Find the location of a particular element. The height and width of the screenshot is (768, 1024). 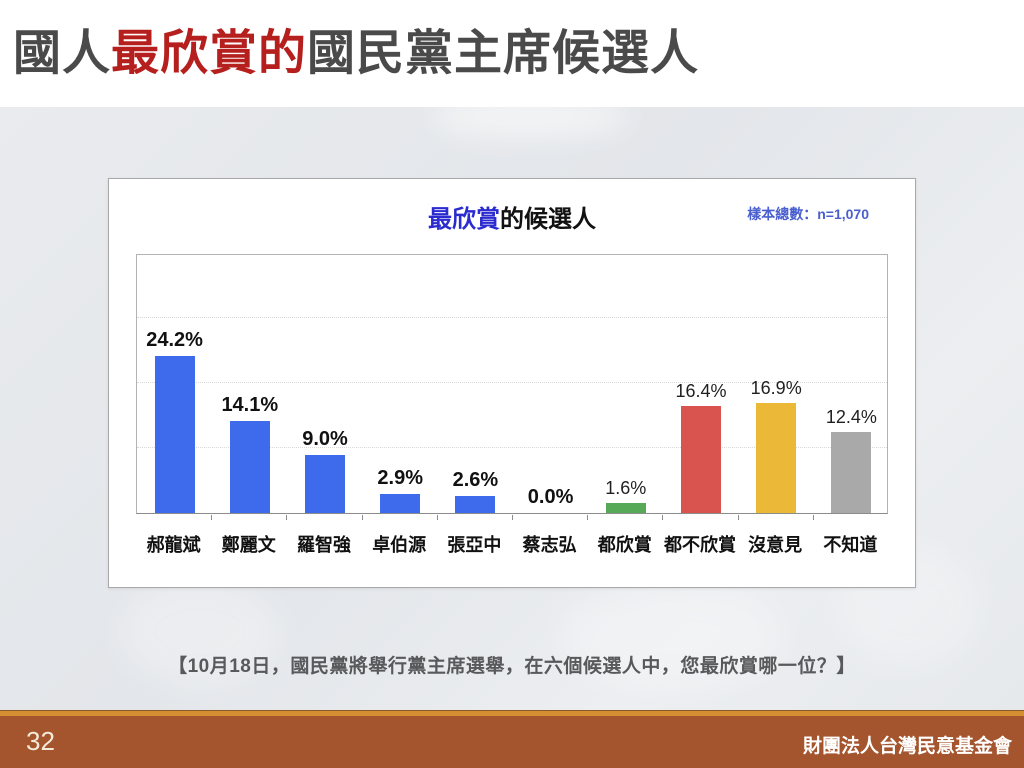

sample-size-note: 樣本總數：n=1,070 is located at coordinates (808, 214).